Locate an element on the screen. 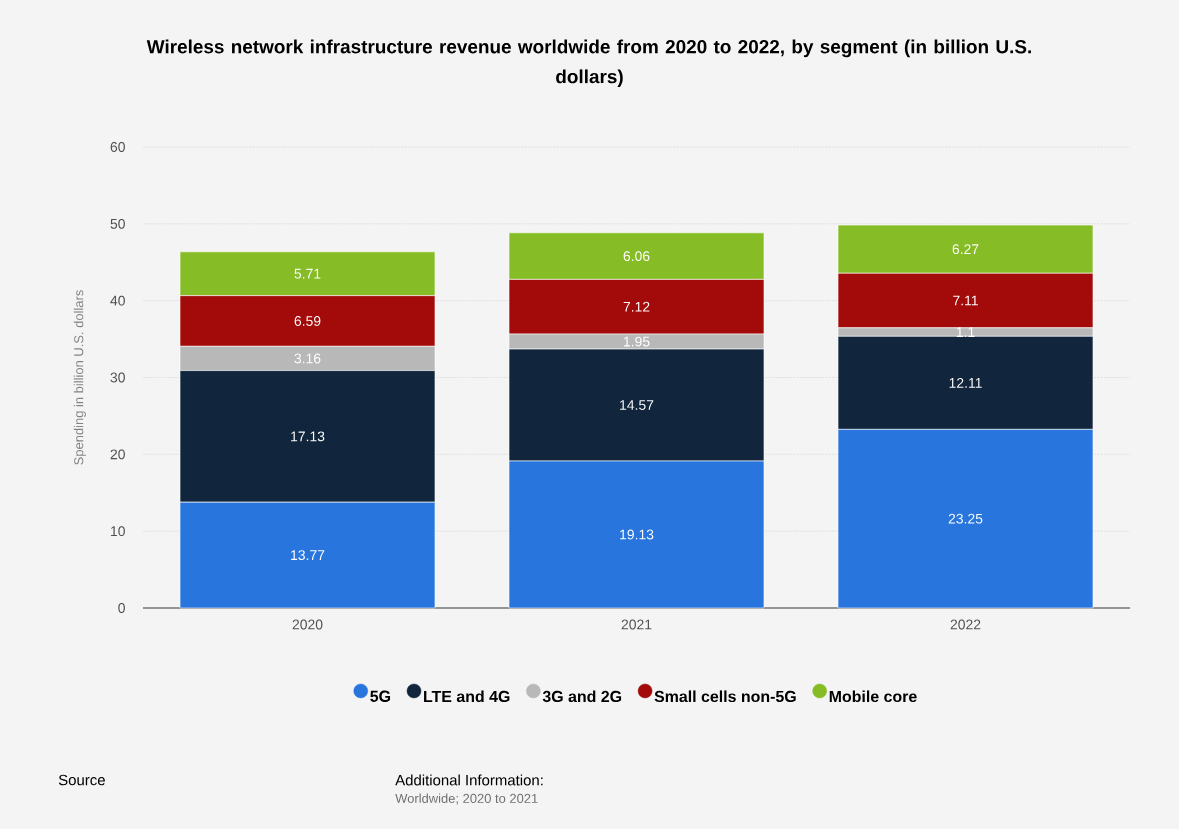  data-label: 7.11 is located at coordinates (965, 300).